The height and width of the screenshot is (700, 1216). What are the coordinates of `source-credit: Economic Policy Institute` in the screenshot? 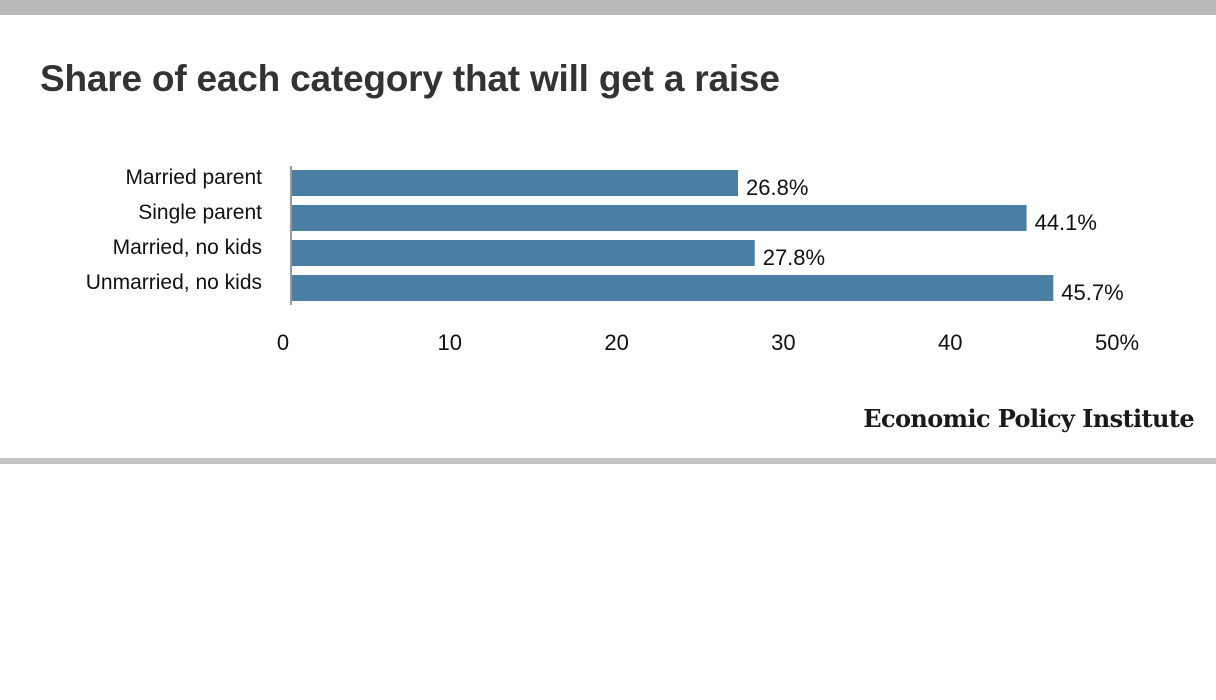 It's located at (1028, 418).